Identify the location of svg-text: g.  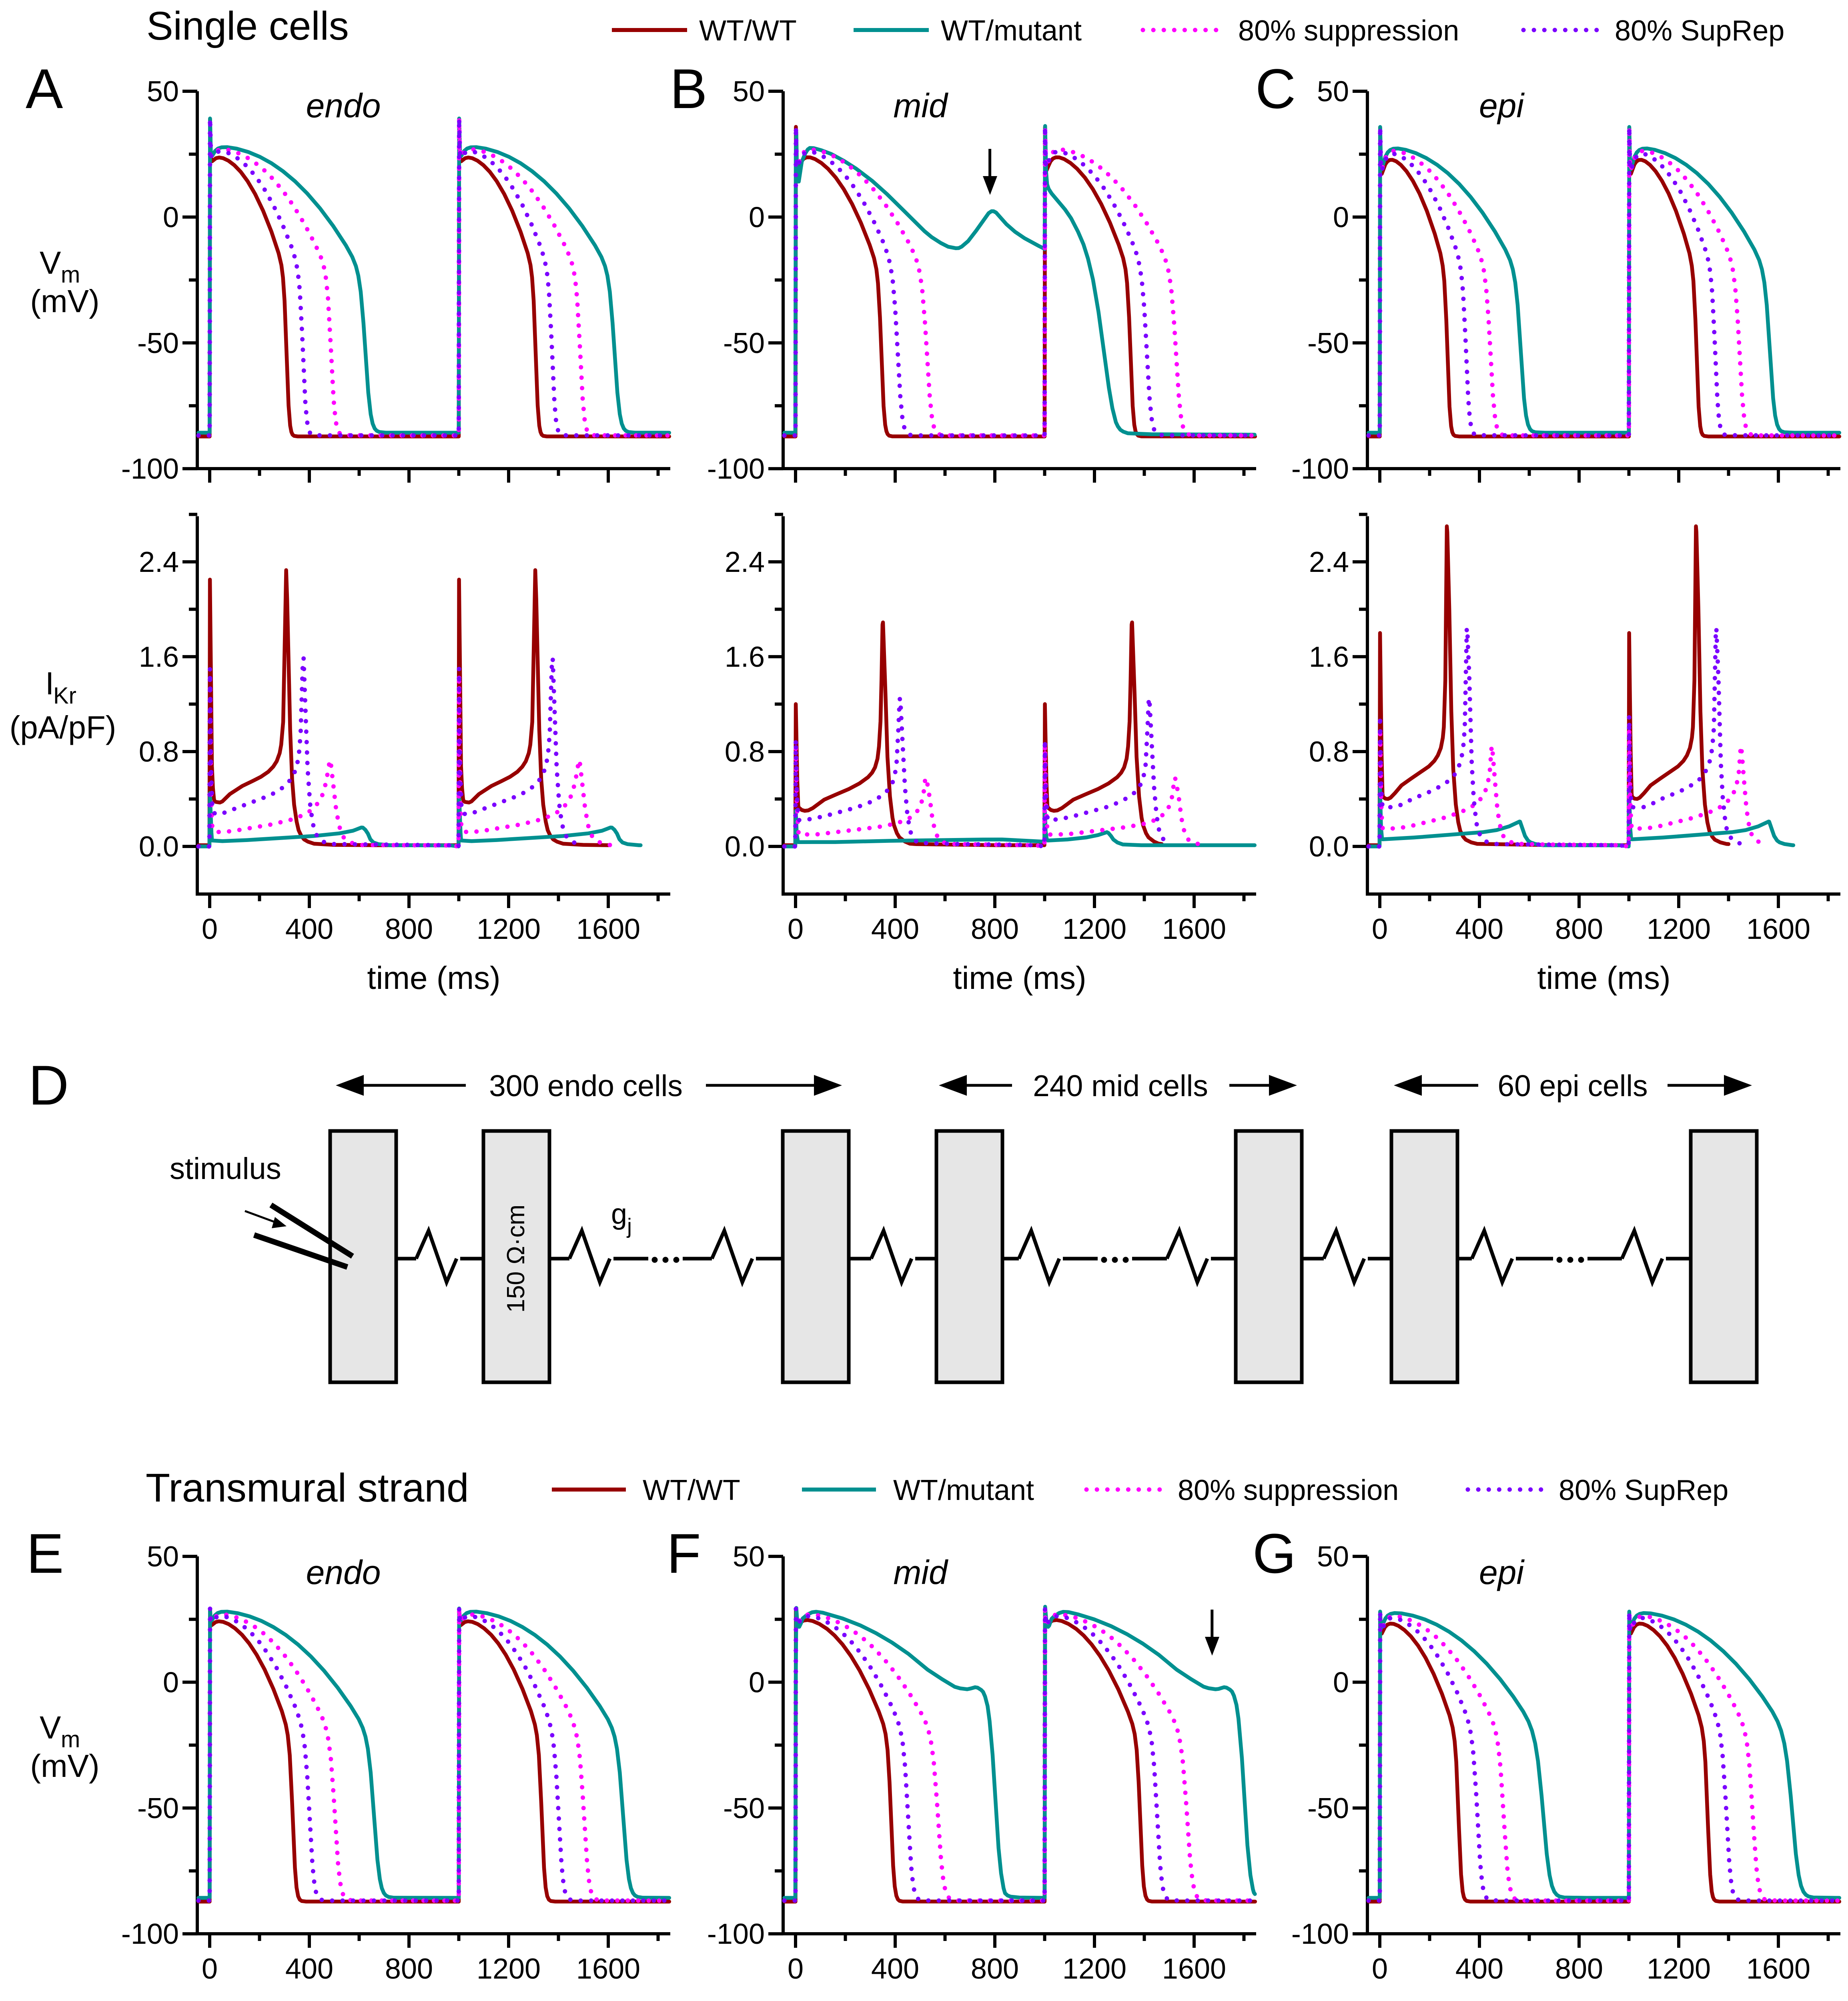
(619, 1214).